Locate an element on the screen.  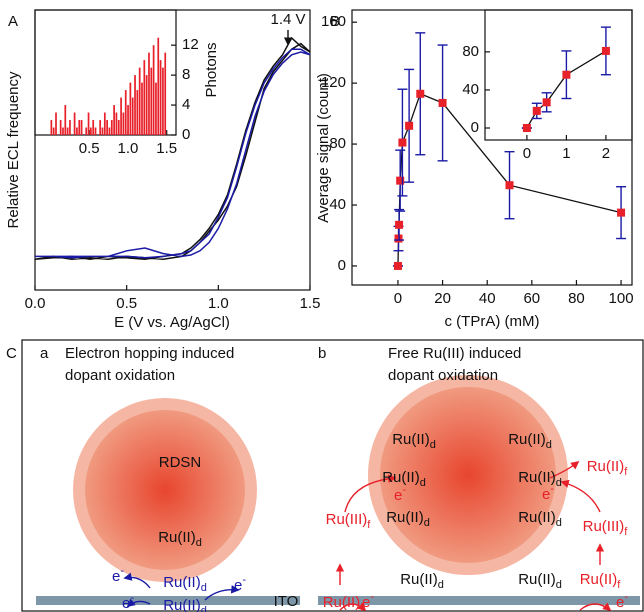
substrate-label: ITO is located at coordinates (286, 601).